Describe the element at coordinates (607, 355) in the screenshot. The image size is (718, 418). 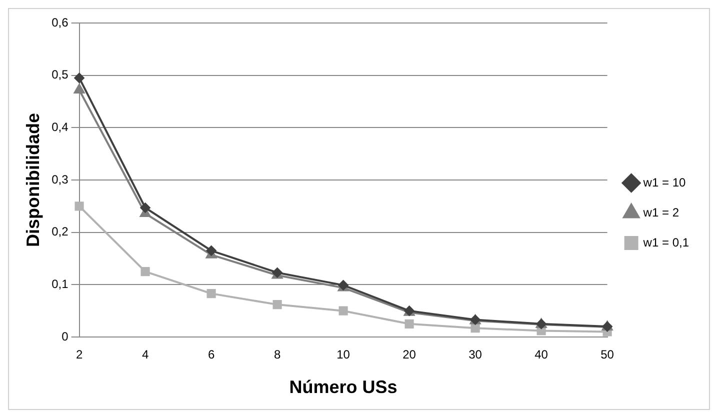
I see `x-tick-label: 50` at that location.